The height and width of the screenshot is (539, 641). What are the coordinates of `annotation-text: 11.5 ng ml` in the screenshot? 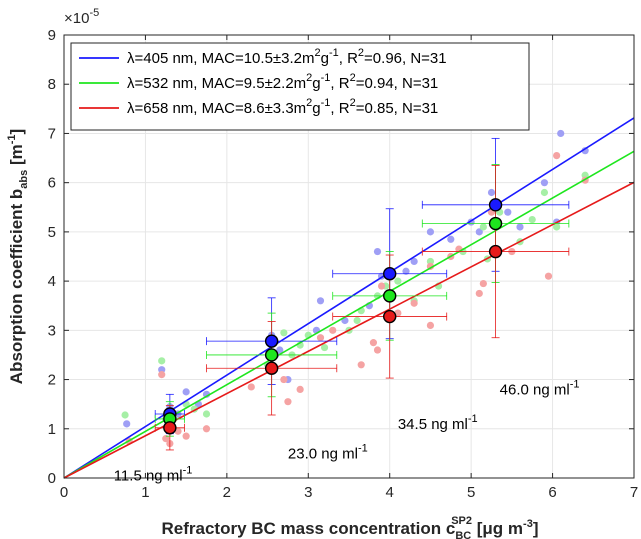 It's located at (148, 476).